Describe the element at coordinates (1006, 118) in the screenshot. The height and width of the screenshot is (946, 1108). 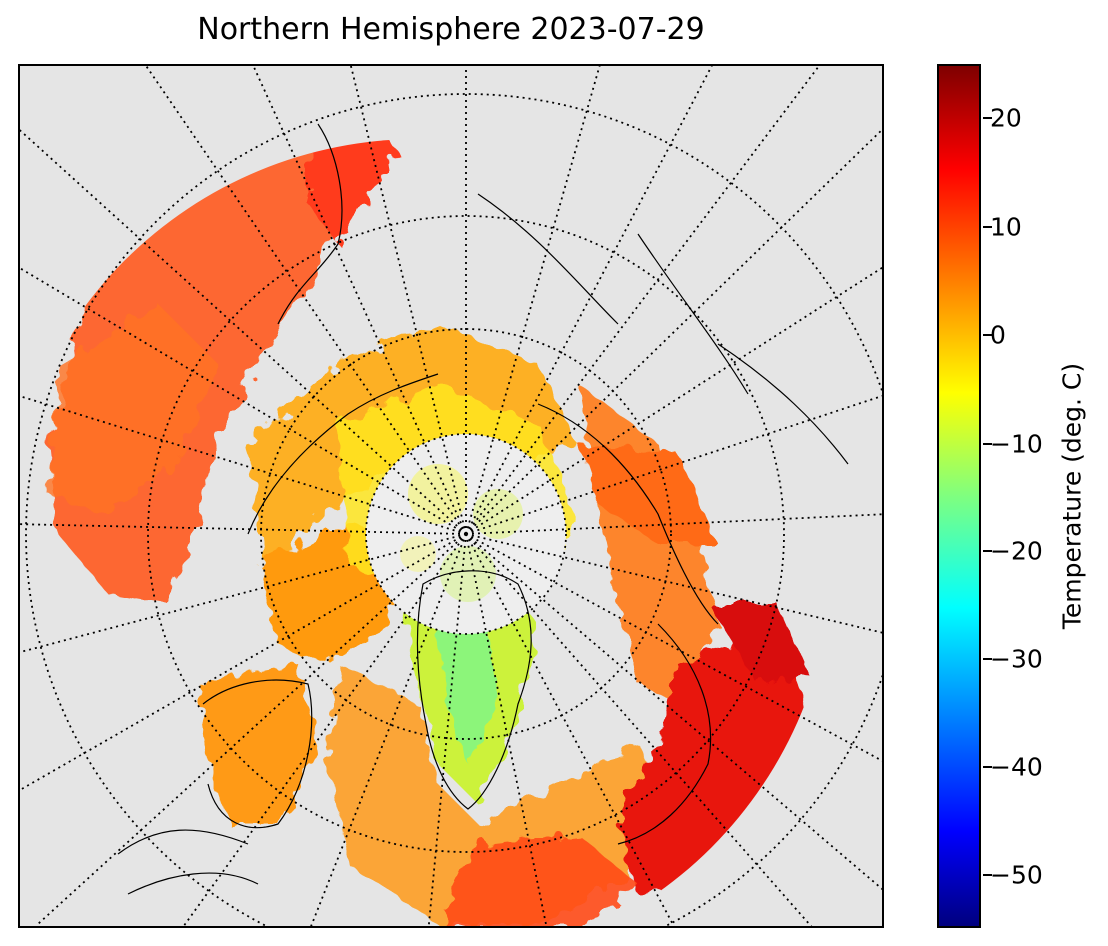
I see `colorbar-tick-label: 20` at that location.